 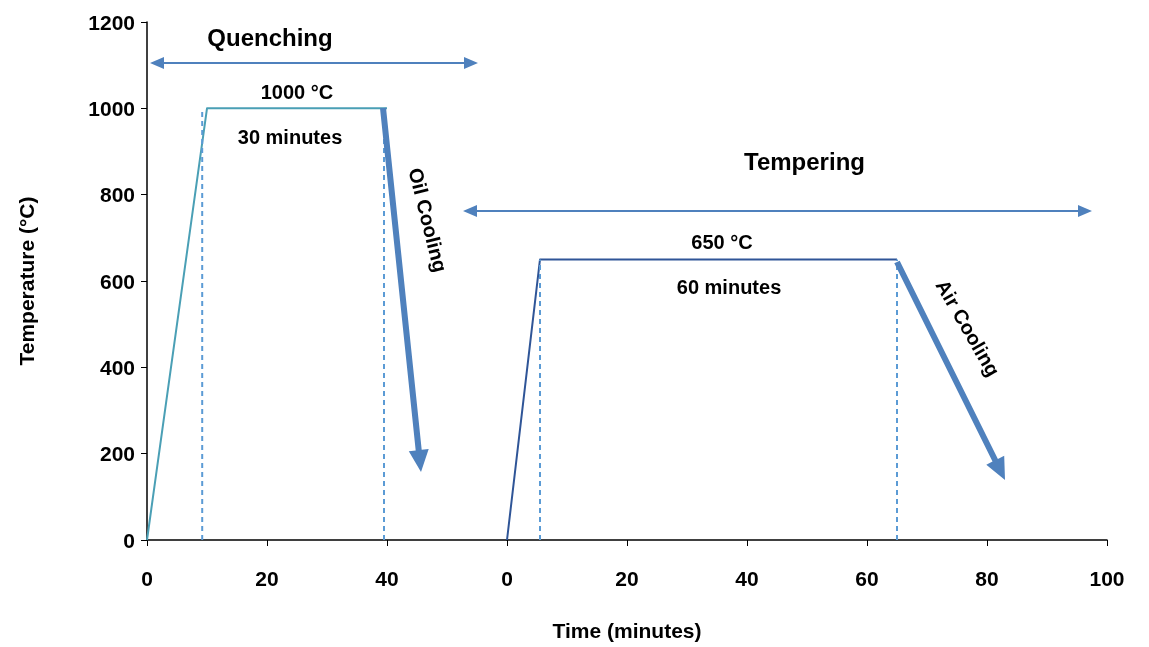 I want to click on y-axis-title: Temperature (°C), so click(x=26, y=281).